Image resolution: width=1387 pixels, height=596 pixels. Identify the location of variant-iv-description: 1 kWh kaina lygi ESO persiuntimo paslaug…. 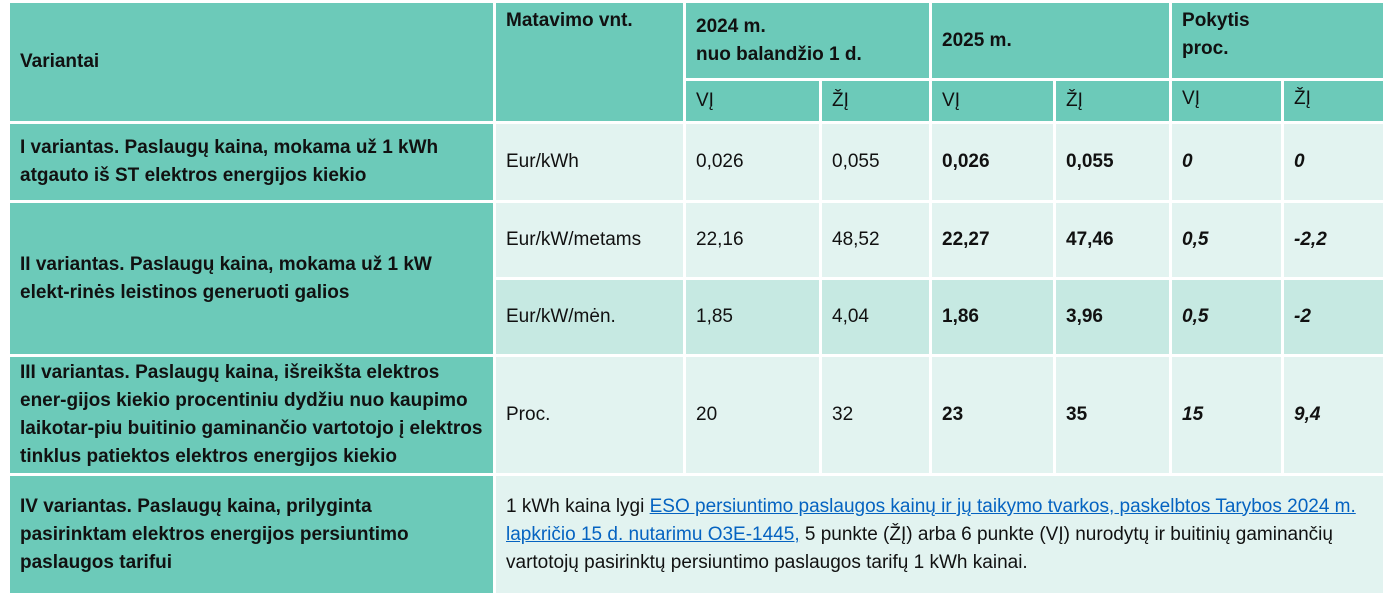
(939, 534).